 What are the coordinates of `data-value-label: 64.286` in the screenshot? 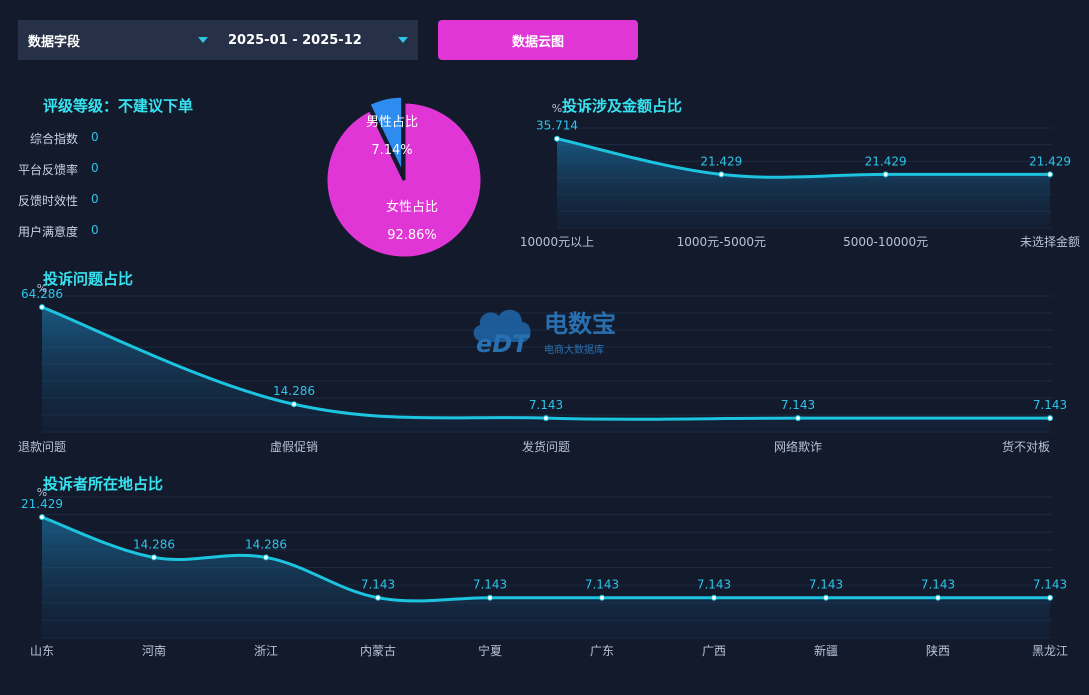 It's located at (42, 294).